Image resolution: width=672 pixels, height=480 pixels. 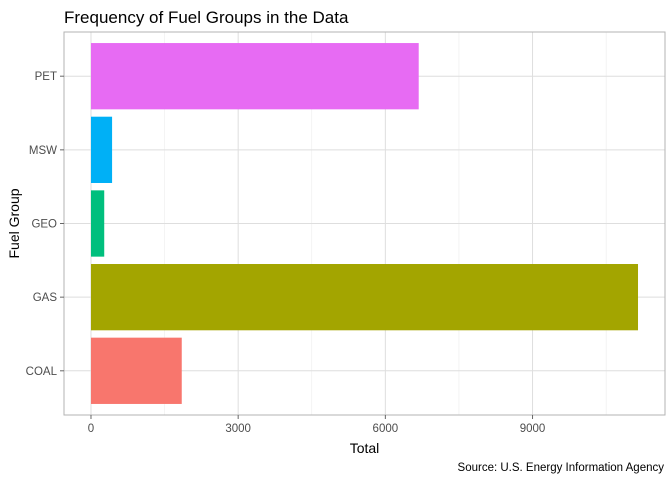 What do you see at coordinates (561, 468) in the screenshot?
I see `chart-caption: Source: U.S. Energy Information Agency` at bounding box center [561, 468].